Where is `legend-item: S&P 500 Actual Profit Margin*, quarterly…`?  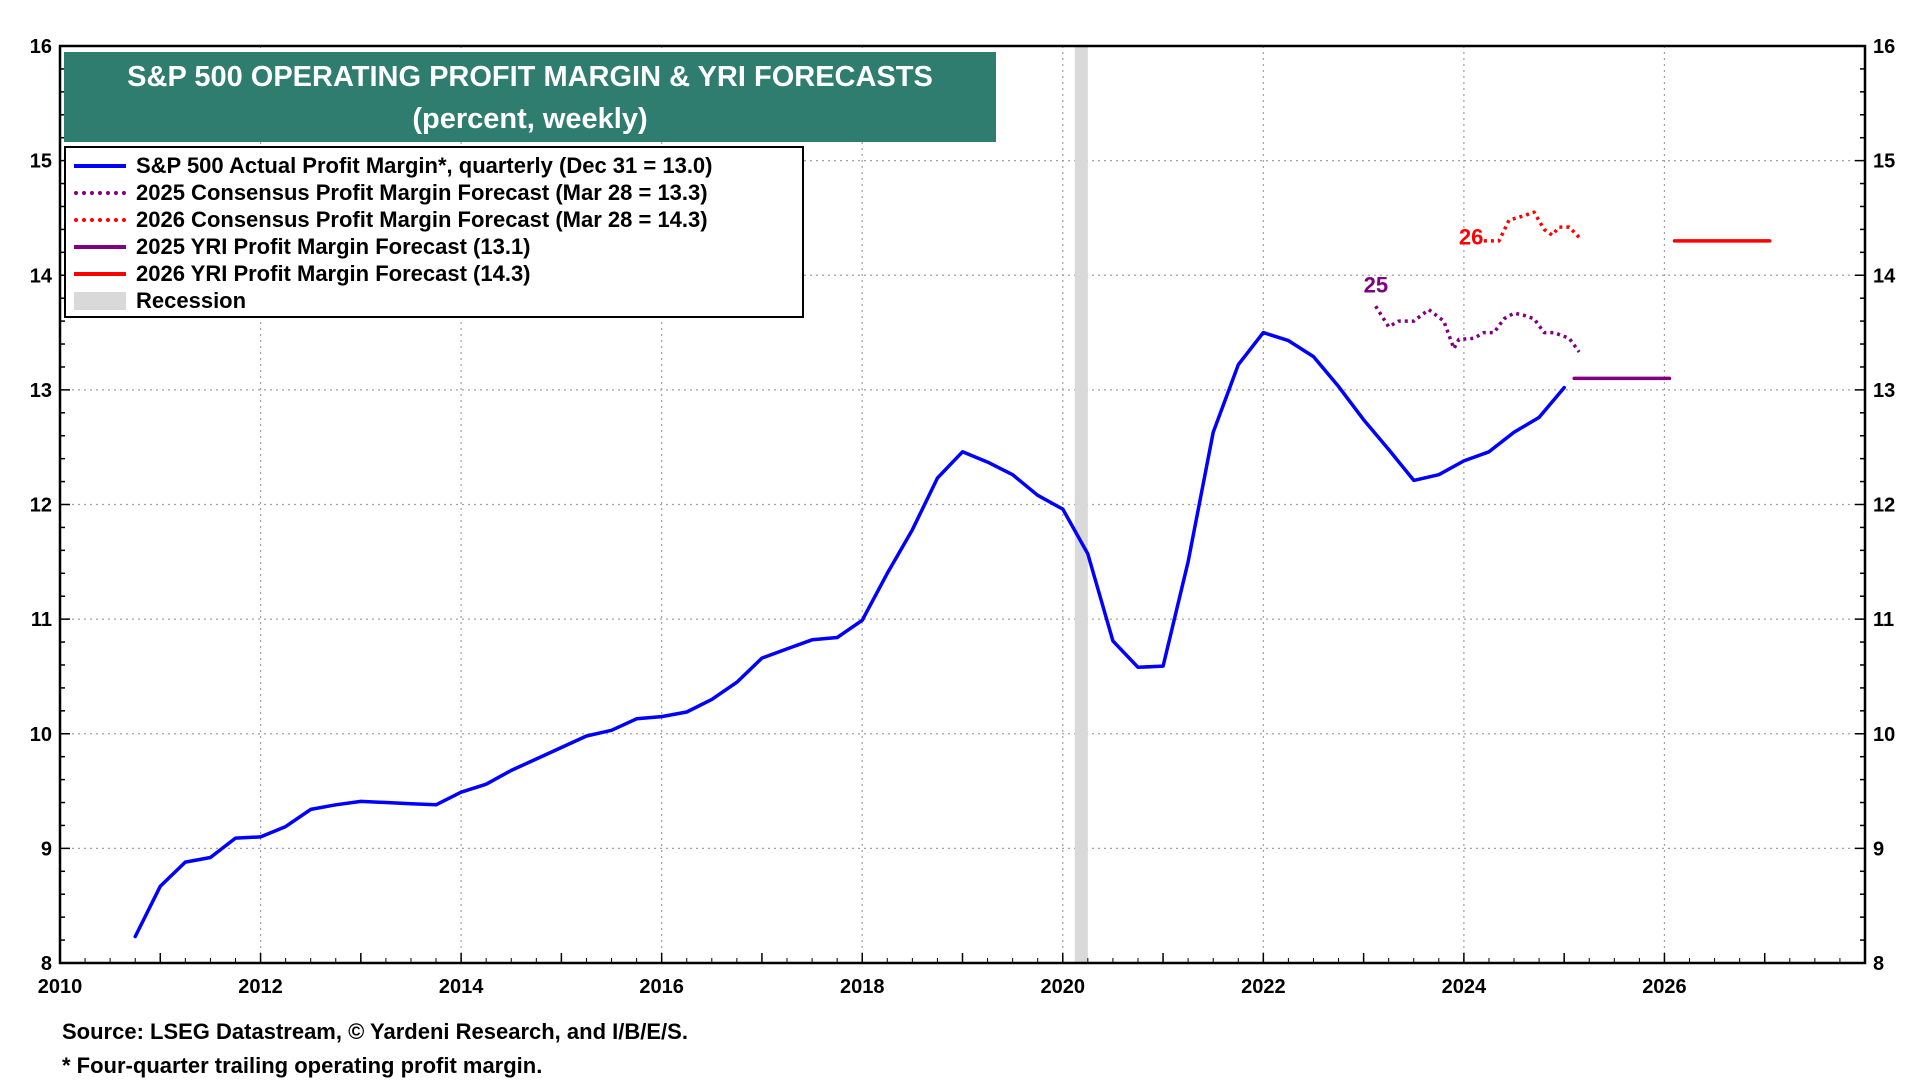
legend-item: S&P 500 Actual Profit Margin*, quarterly… is located at coordinates (438, 165).